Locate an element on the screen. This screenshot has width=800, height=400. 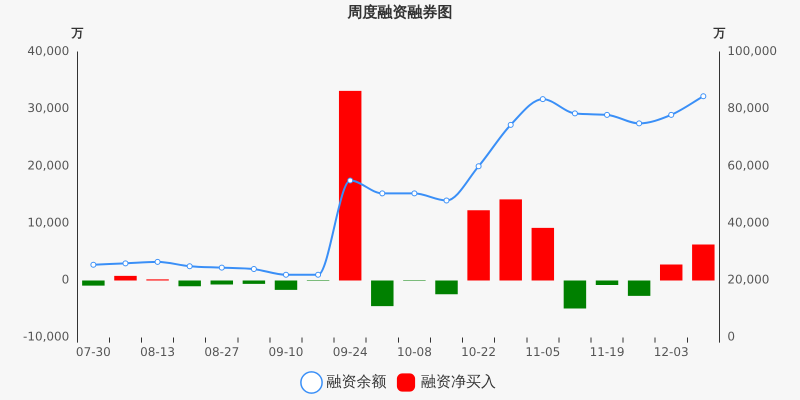
x-tick-label: 10-22 is located at coordinates (478, 351).